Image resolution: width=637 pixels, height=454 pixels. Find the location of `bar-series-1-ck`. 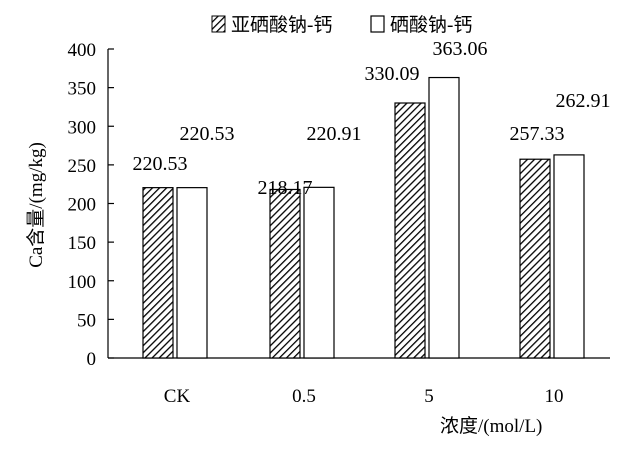

bar-series-1-ck is located at coordinates (158, 273).